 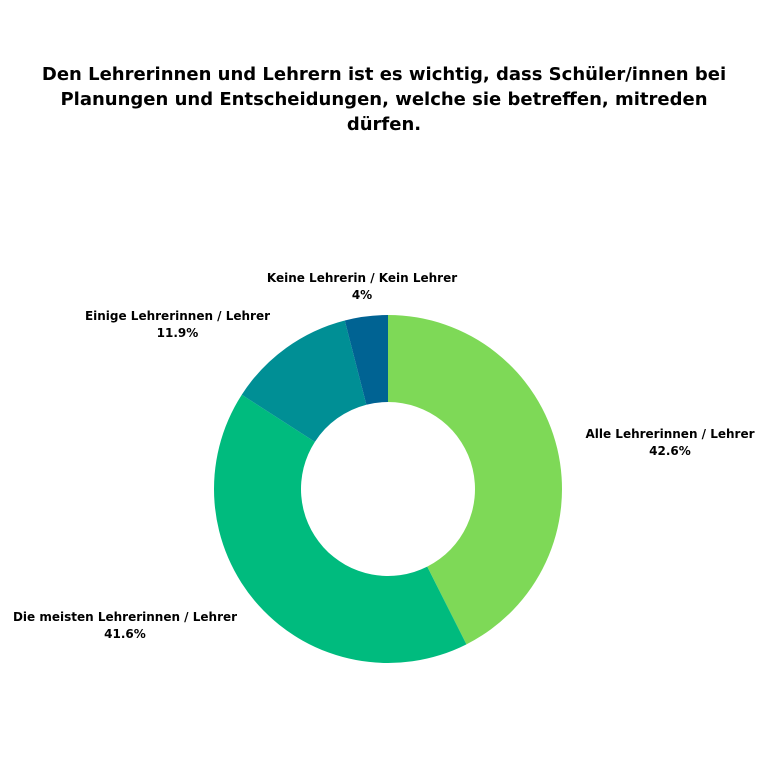 I want to click on slice-value-label: 11.9%, so click(x=177, y=333).